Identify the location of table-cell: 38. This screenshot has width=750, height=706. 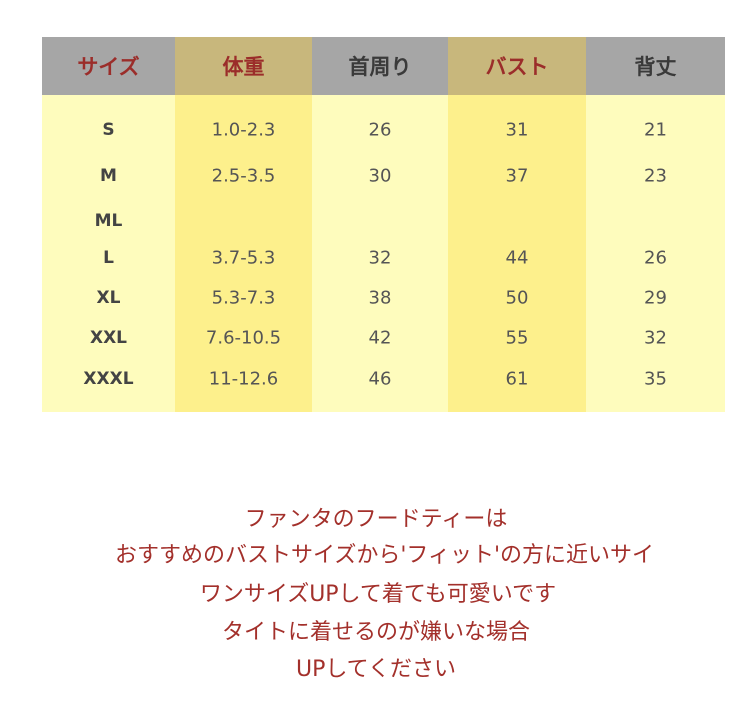
(380, 298).